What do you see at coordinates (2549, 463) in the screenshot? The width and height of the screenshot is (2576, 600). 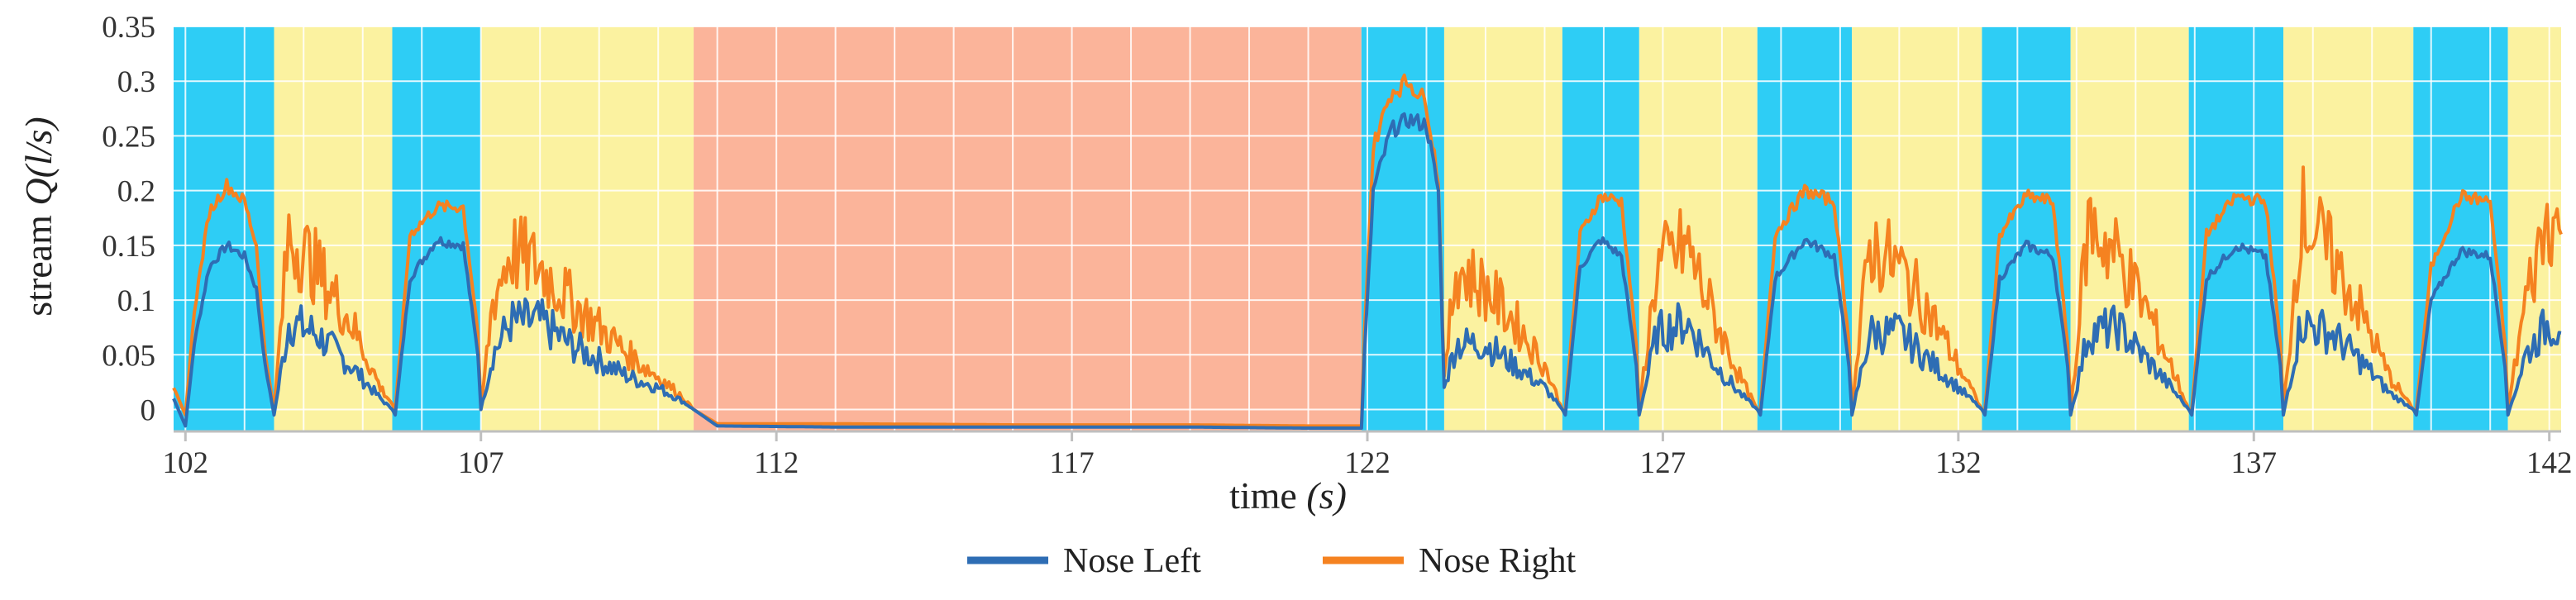 I see `x-tick-label: 142` at bounding box center [2549, 463].